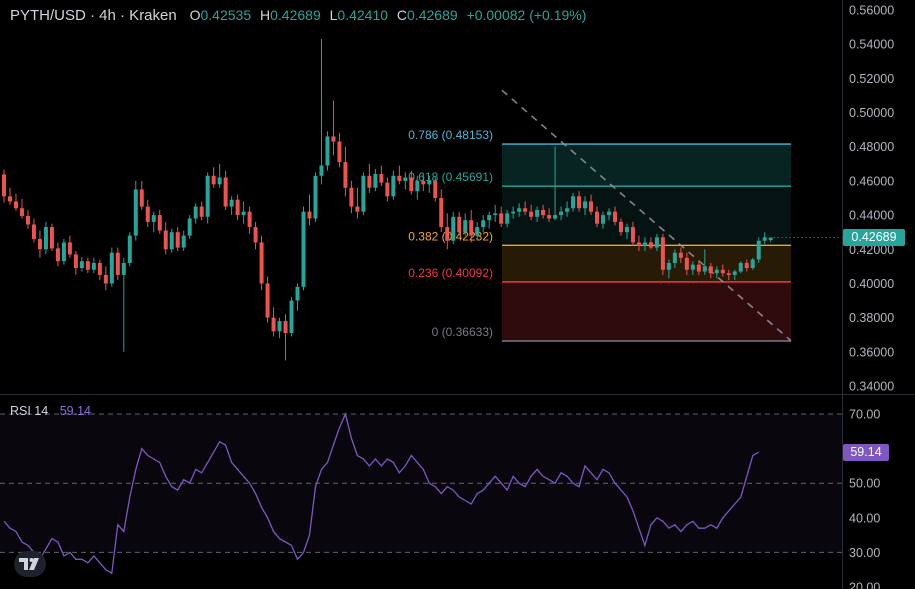  Describe the element at coordinates (874, 237) in the screenshot. I see `last-price-tag: 0.42689` at that location.